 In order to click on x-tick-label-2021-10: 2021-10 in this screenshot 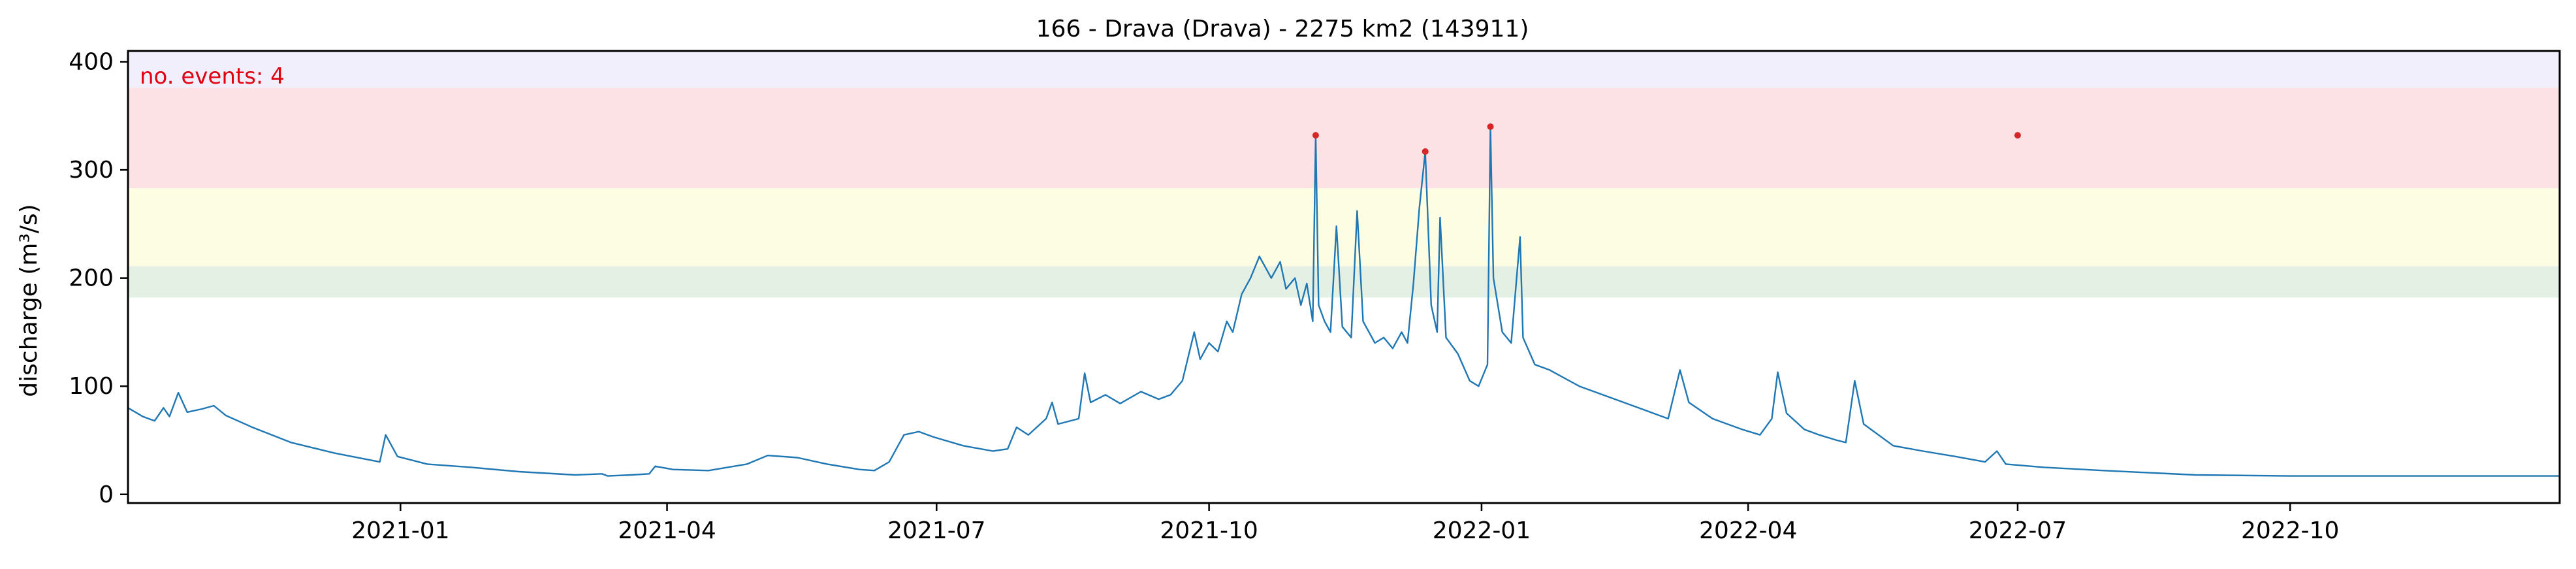, I will do `click(1209, 530)`.